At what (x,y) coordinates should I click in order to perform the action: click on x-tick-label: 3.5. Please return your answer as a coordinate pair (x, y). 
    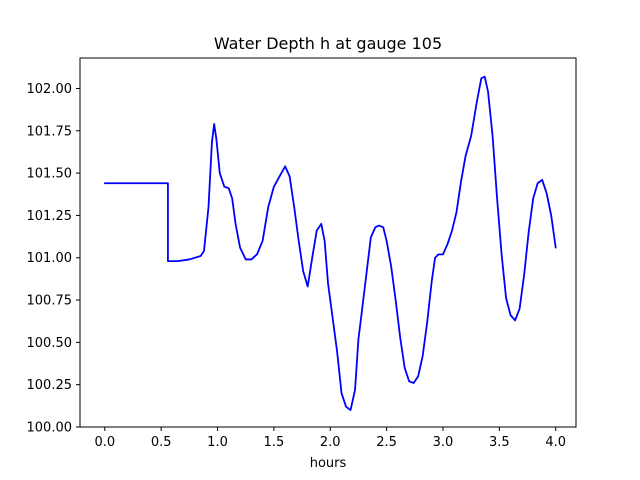
    Looking at the image, I should click on (499, 442).